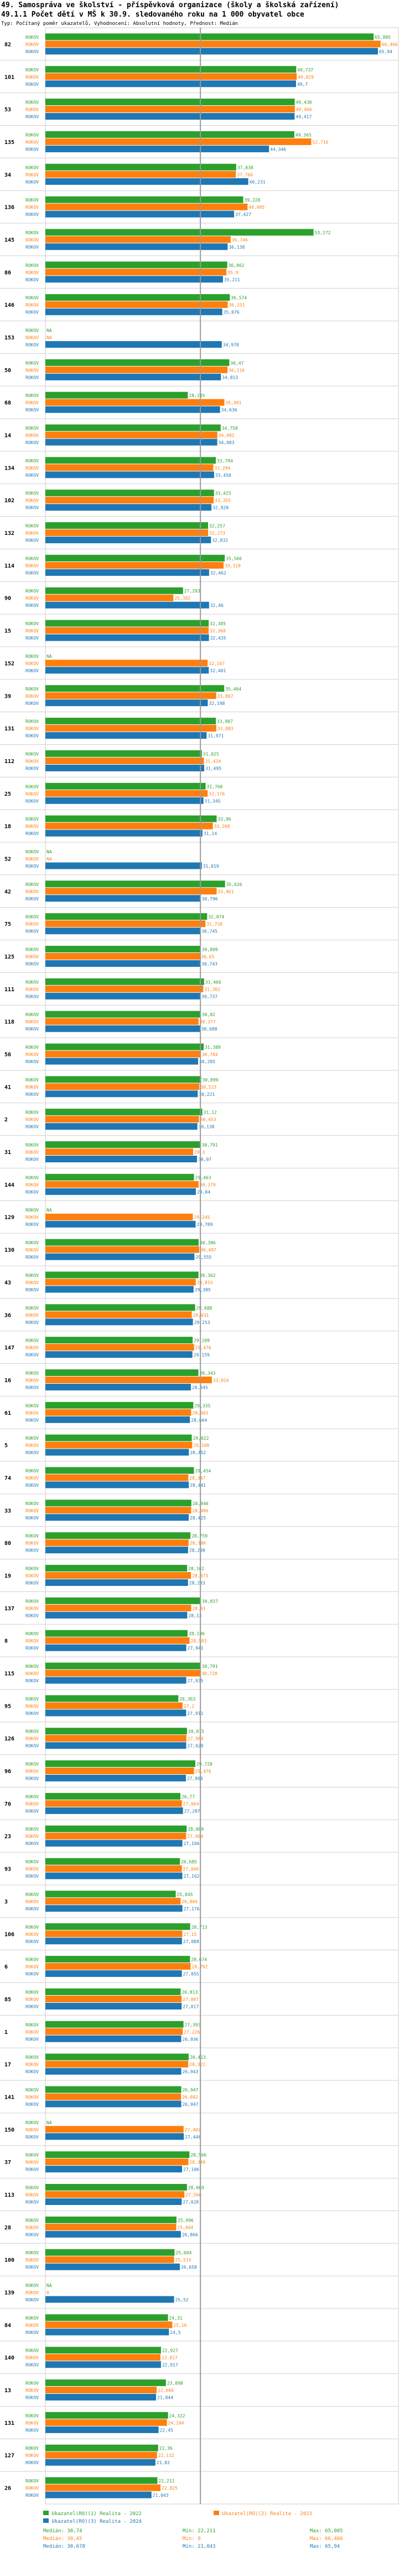  I want to click on group-label: 95, so click(7, 1706).